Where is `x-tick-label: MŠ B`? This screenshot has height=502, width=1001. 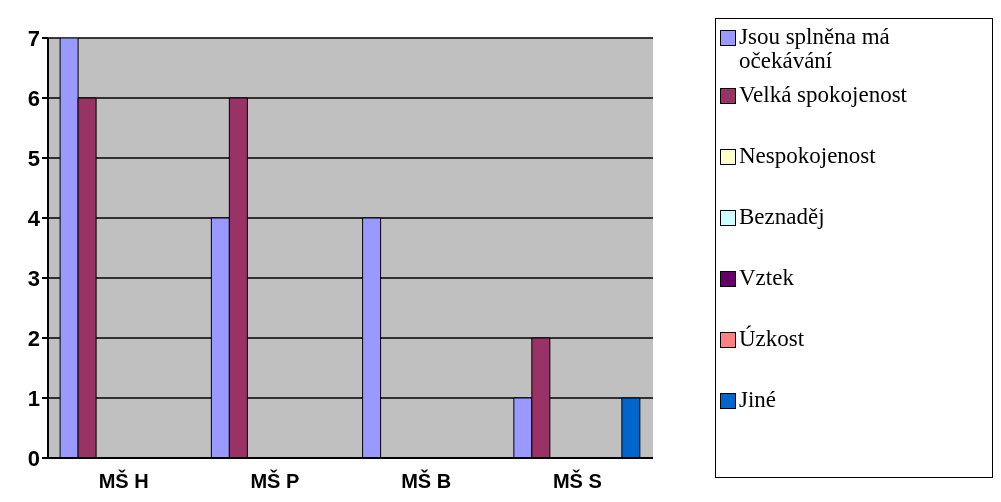
x-tick-label: MŠ B is located at coordinates (426, 481).